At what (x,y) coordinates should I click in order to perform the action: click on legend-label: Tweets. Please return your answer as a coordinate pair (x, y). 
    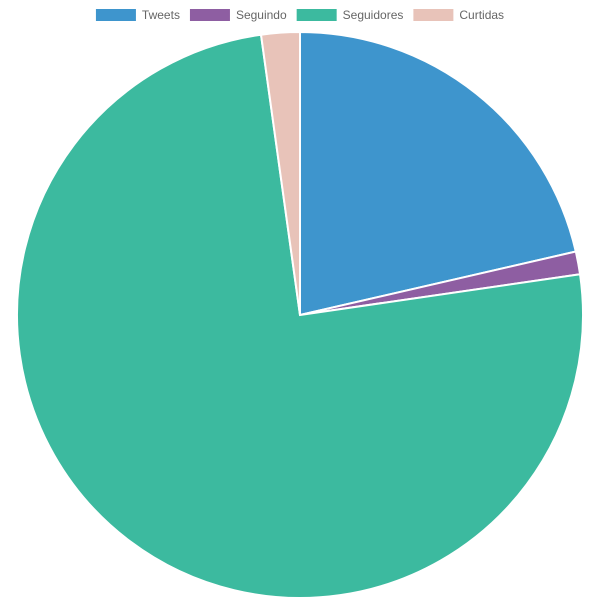
    Looking at the image, I should click on (161, 15).